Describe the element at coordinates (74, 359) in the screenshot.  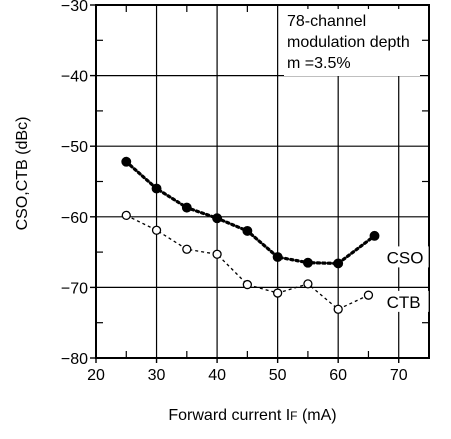
I see `y-tick-label: −80` at that location.